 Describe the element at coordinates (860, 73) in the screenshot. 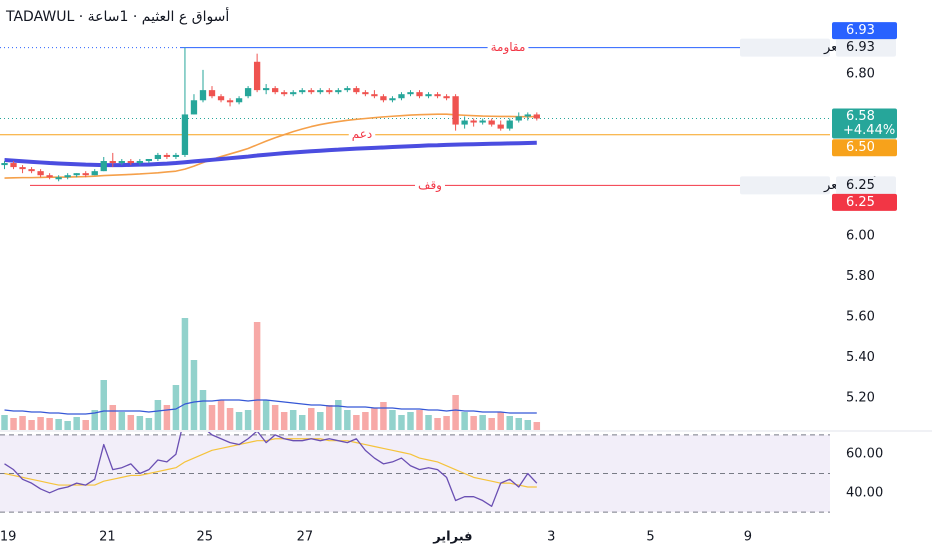

I see `y-tick-label: 6.80` at that location.